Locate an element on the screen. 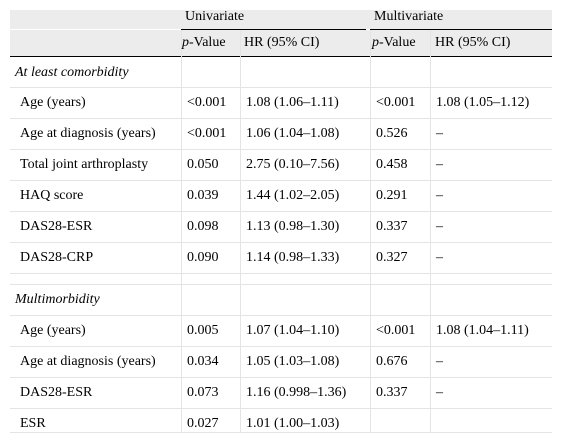  header-column-row is located at coordinates (281, 43).